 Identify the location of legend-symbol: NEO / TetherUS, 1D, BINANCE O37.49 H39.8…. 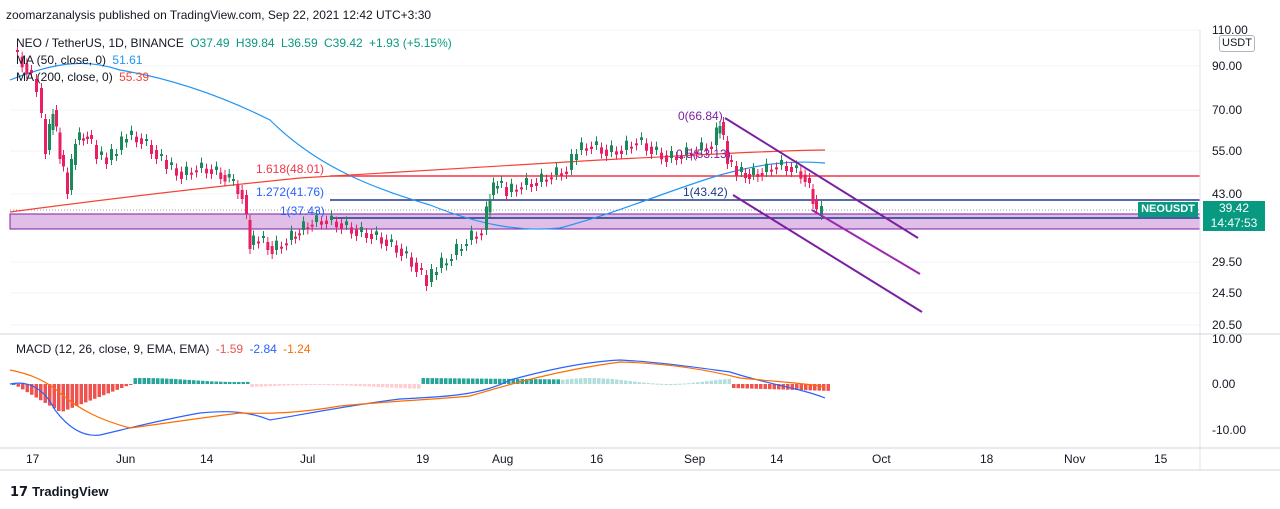
(235, 43).